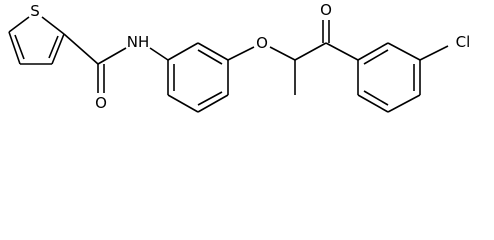 The height and width of the screenshot is (240, 494). Describe the element at coordinates (463, 42) in the screenshot. I see `atom-label: Cl` at that location.